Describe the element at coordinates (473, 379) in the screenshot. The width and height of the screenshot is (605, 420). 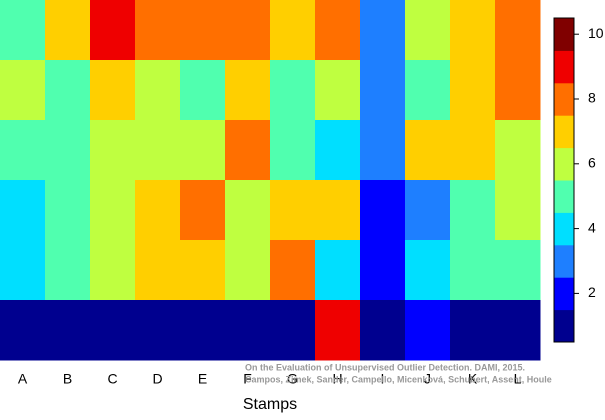
I see `x-tick-label: K` at that location.